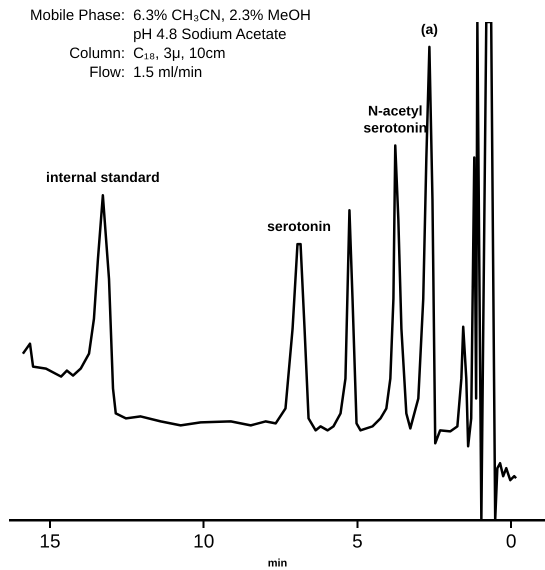  I want to click on annotation: Mobile Phase: 6.3% CH₃CN, 2.3% MeOH, so click(170, 15).